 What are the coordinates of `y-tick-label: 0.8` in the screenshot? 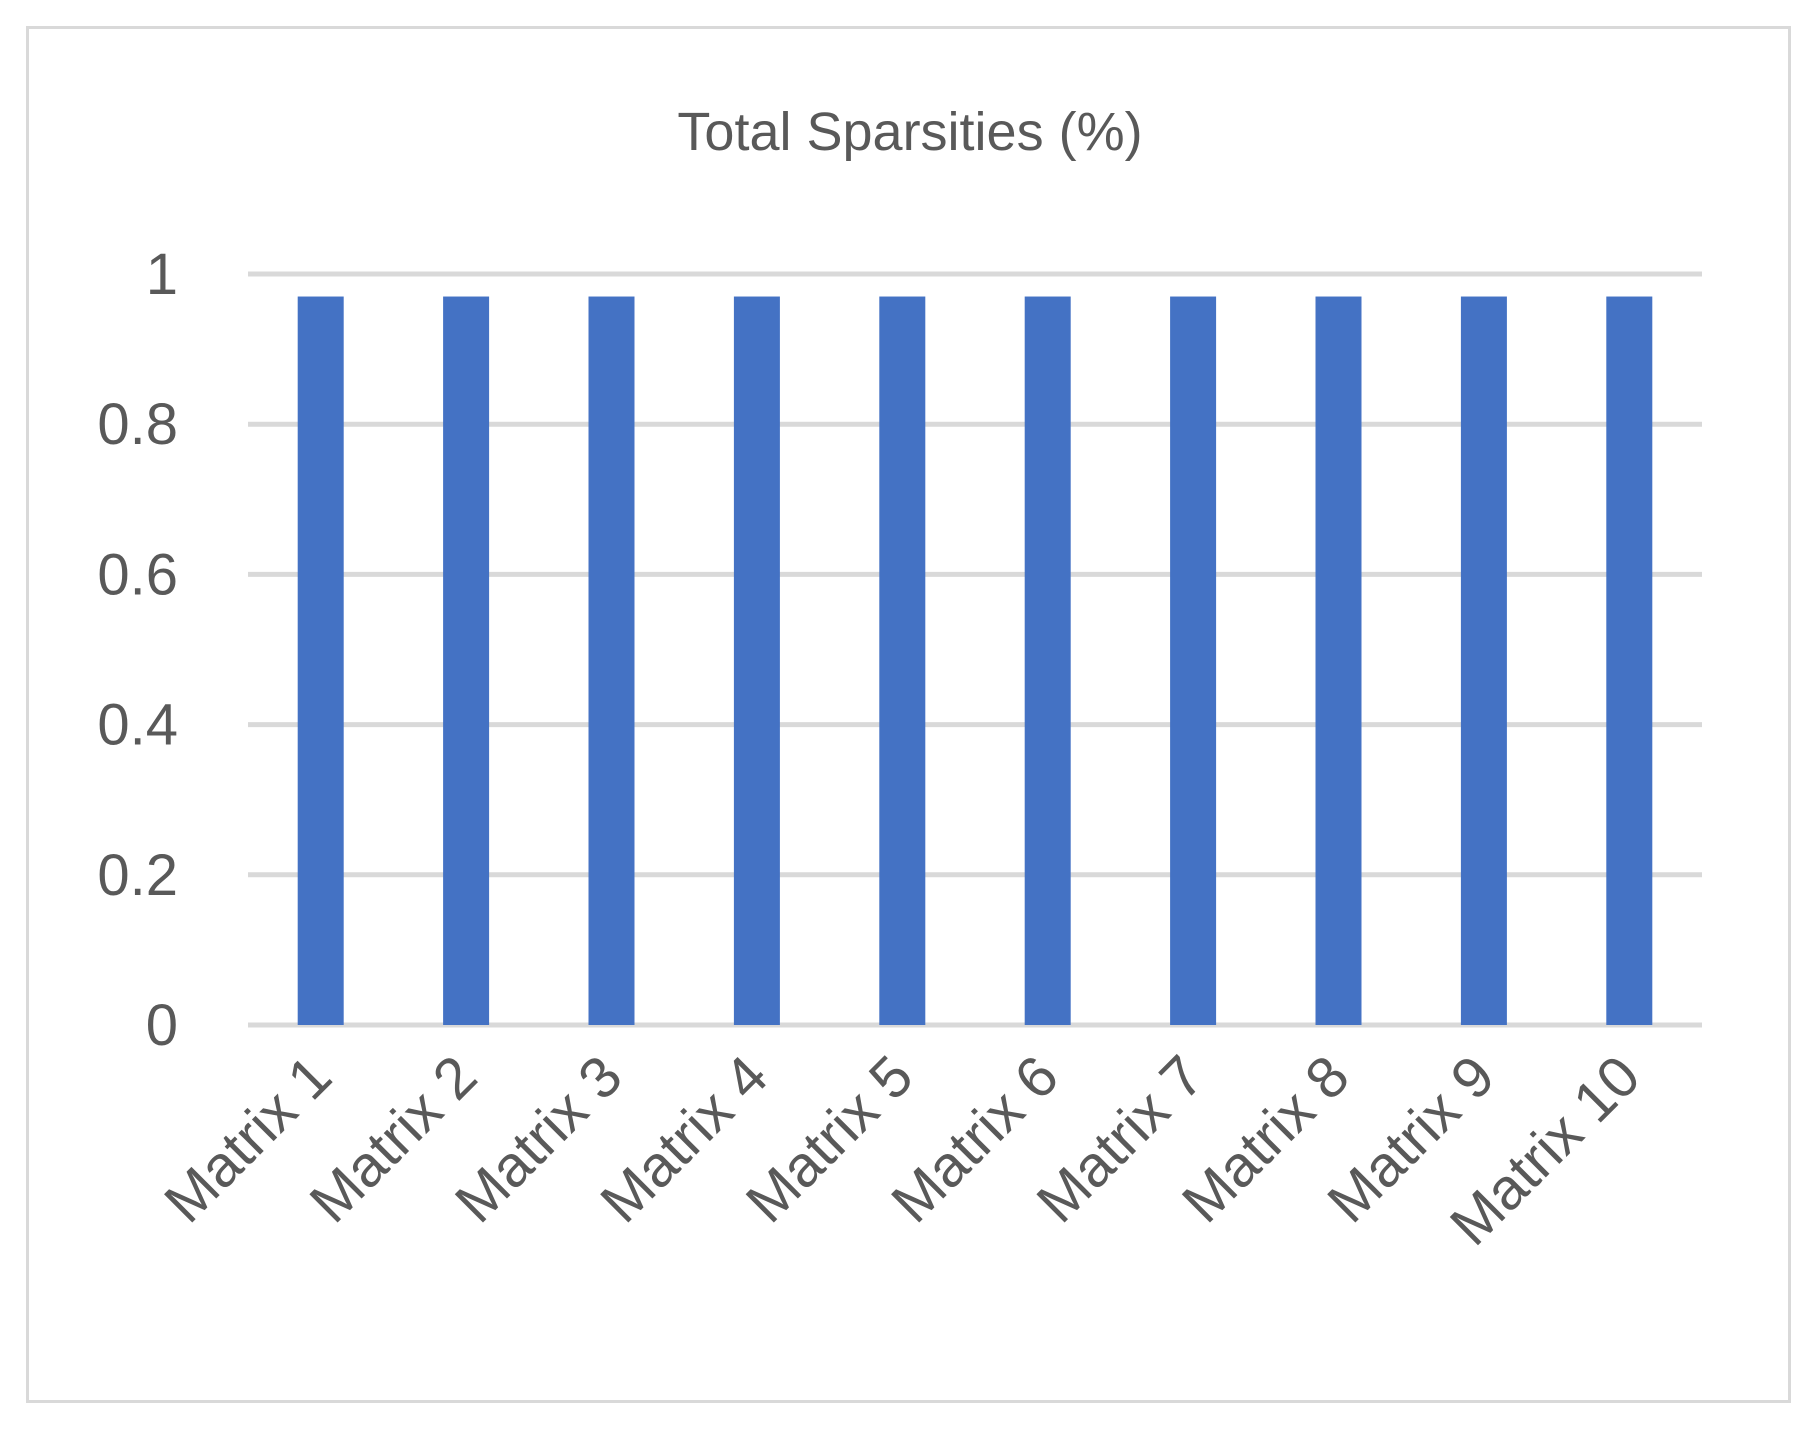 It's located at (137, 424).